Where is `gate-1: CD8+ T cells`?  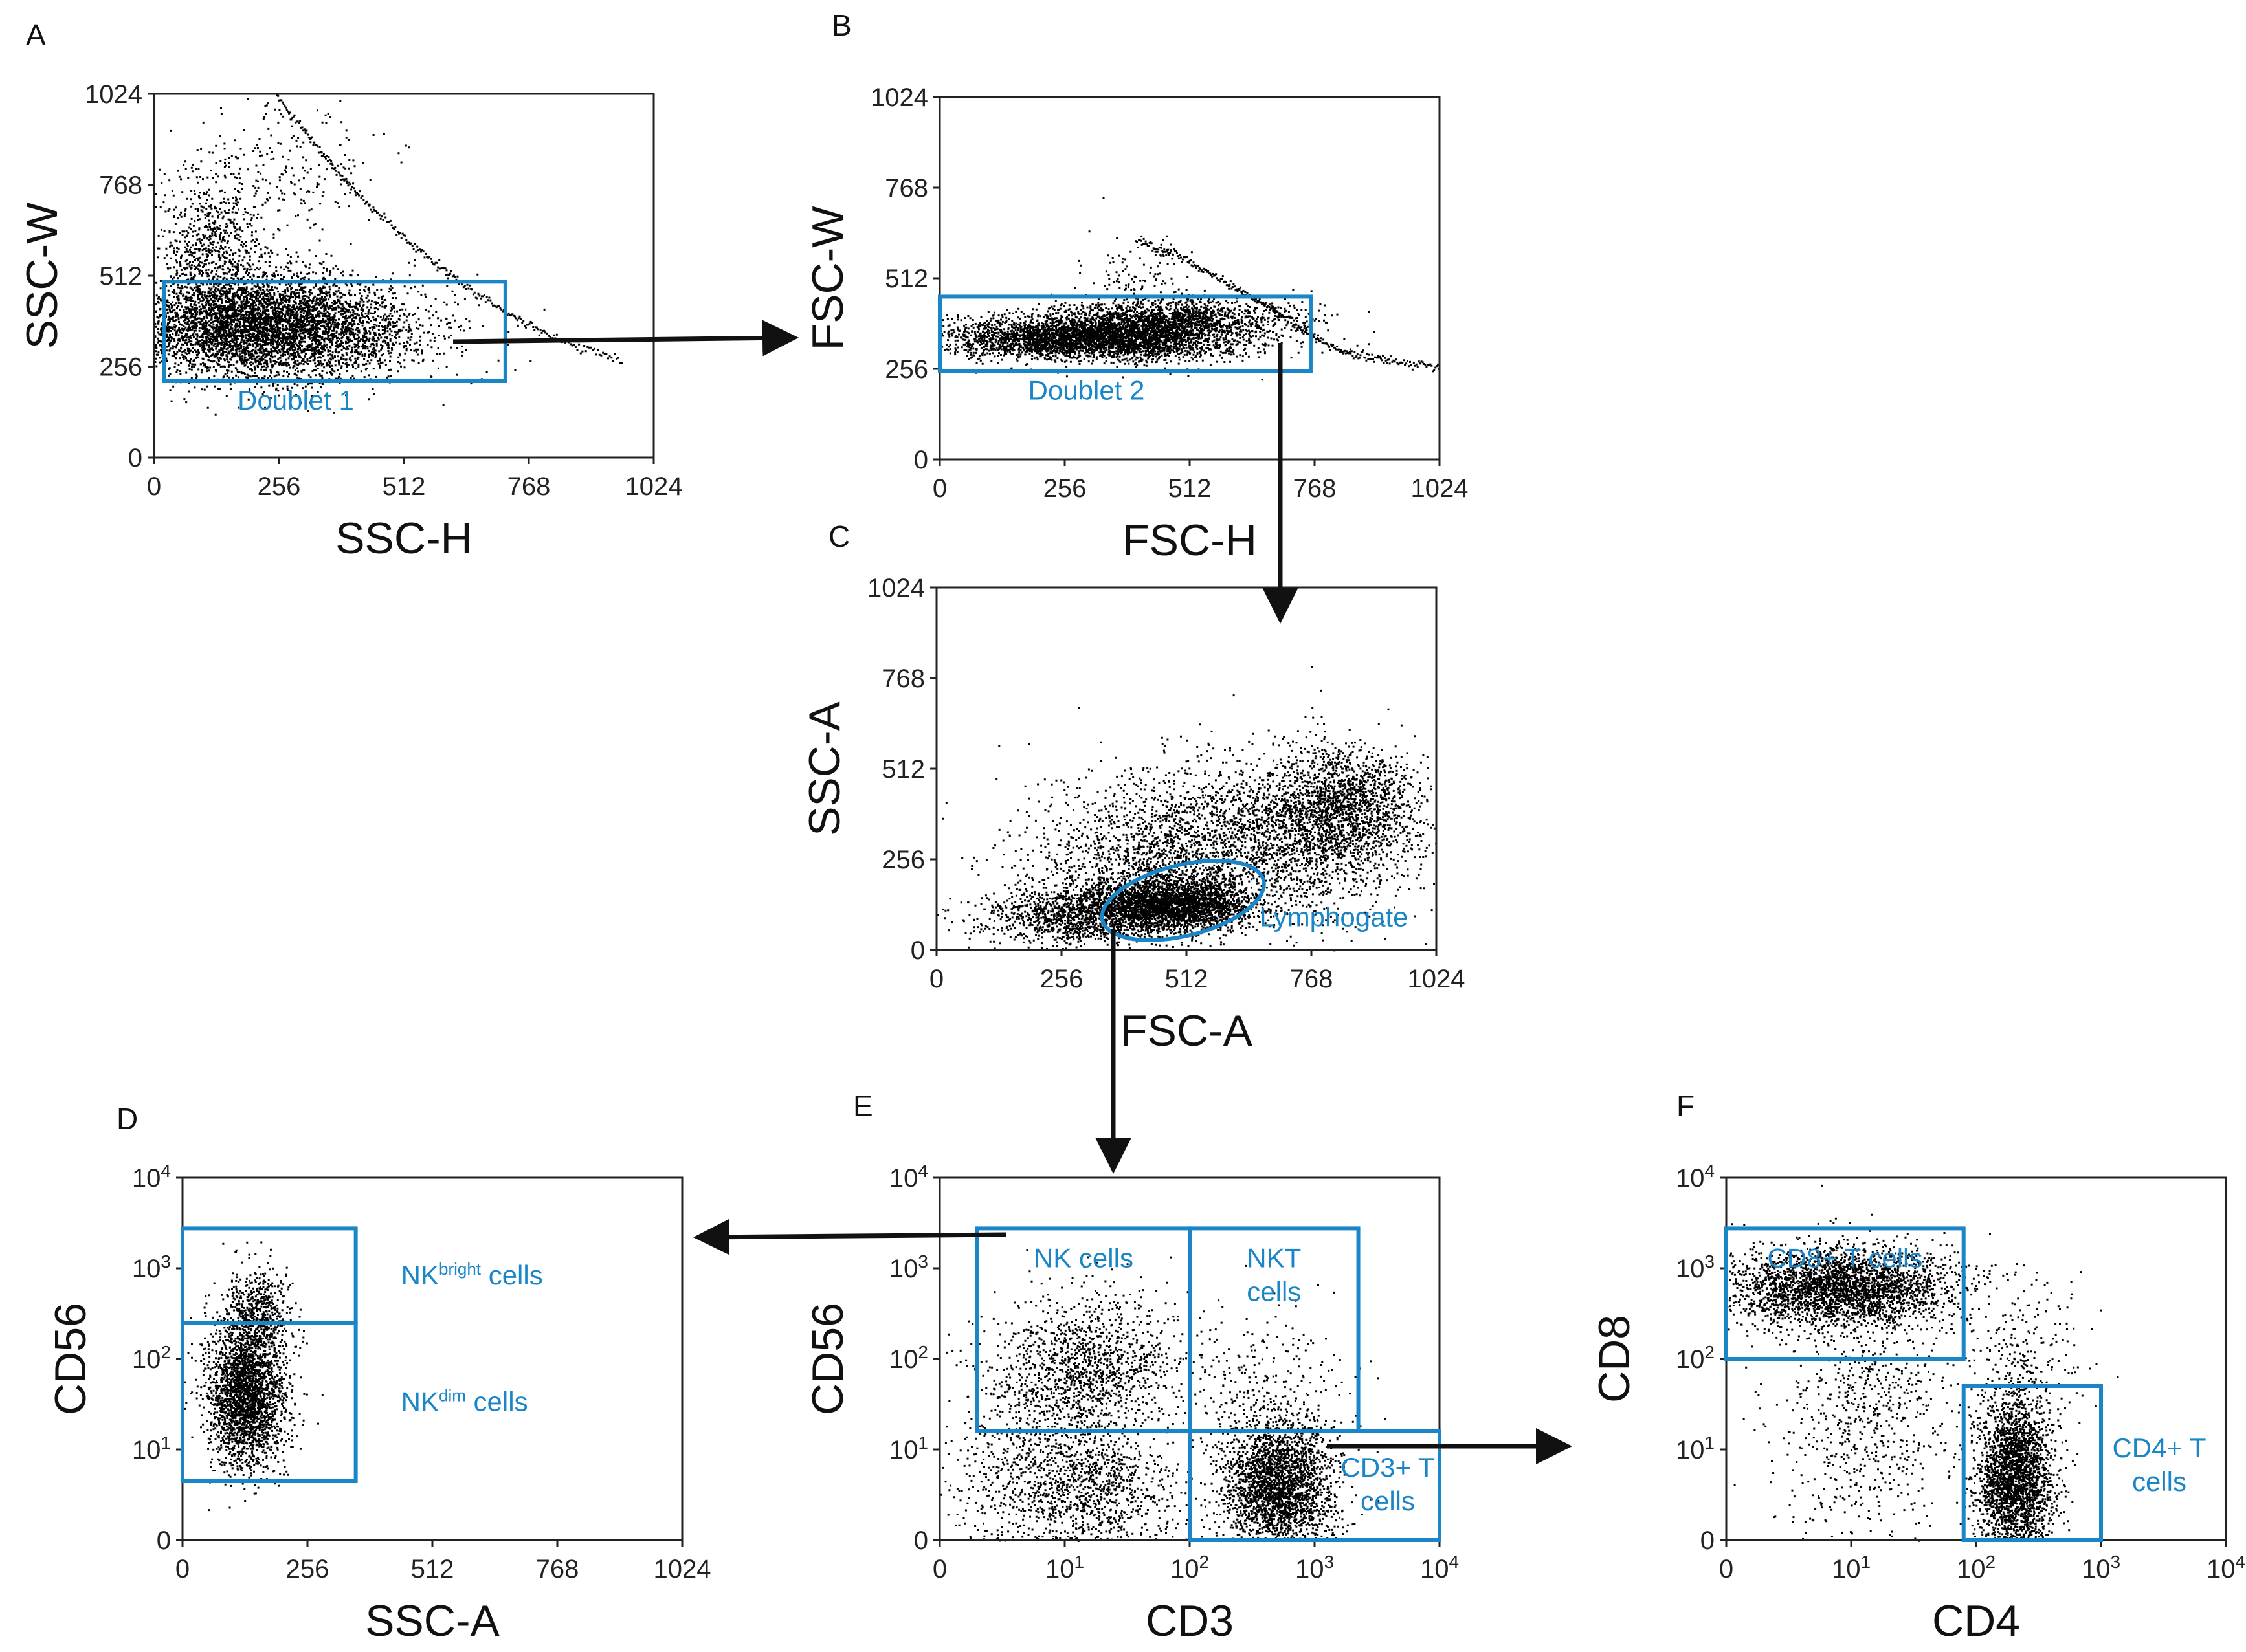 gate-1: CD8+ T cells is located at coordinates (1845, 1293).